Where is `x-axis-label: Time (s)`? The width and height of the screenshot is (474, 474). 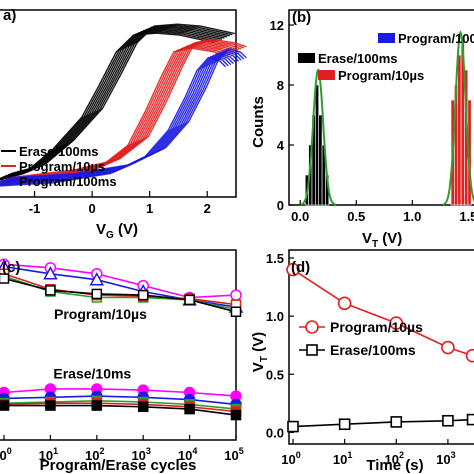 x-axis-label: Time (s) is located at coordinates (394, 465).